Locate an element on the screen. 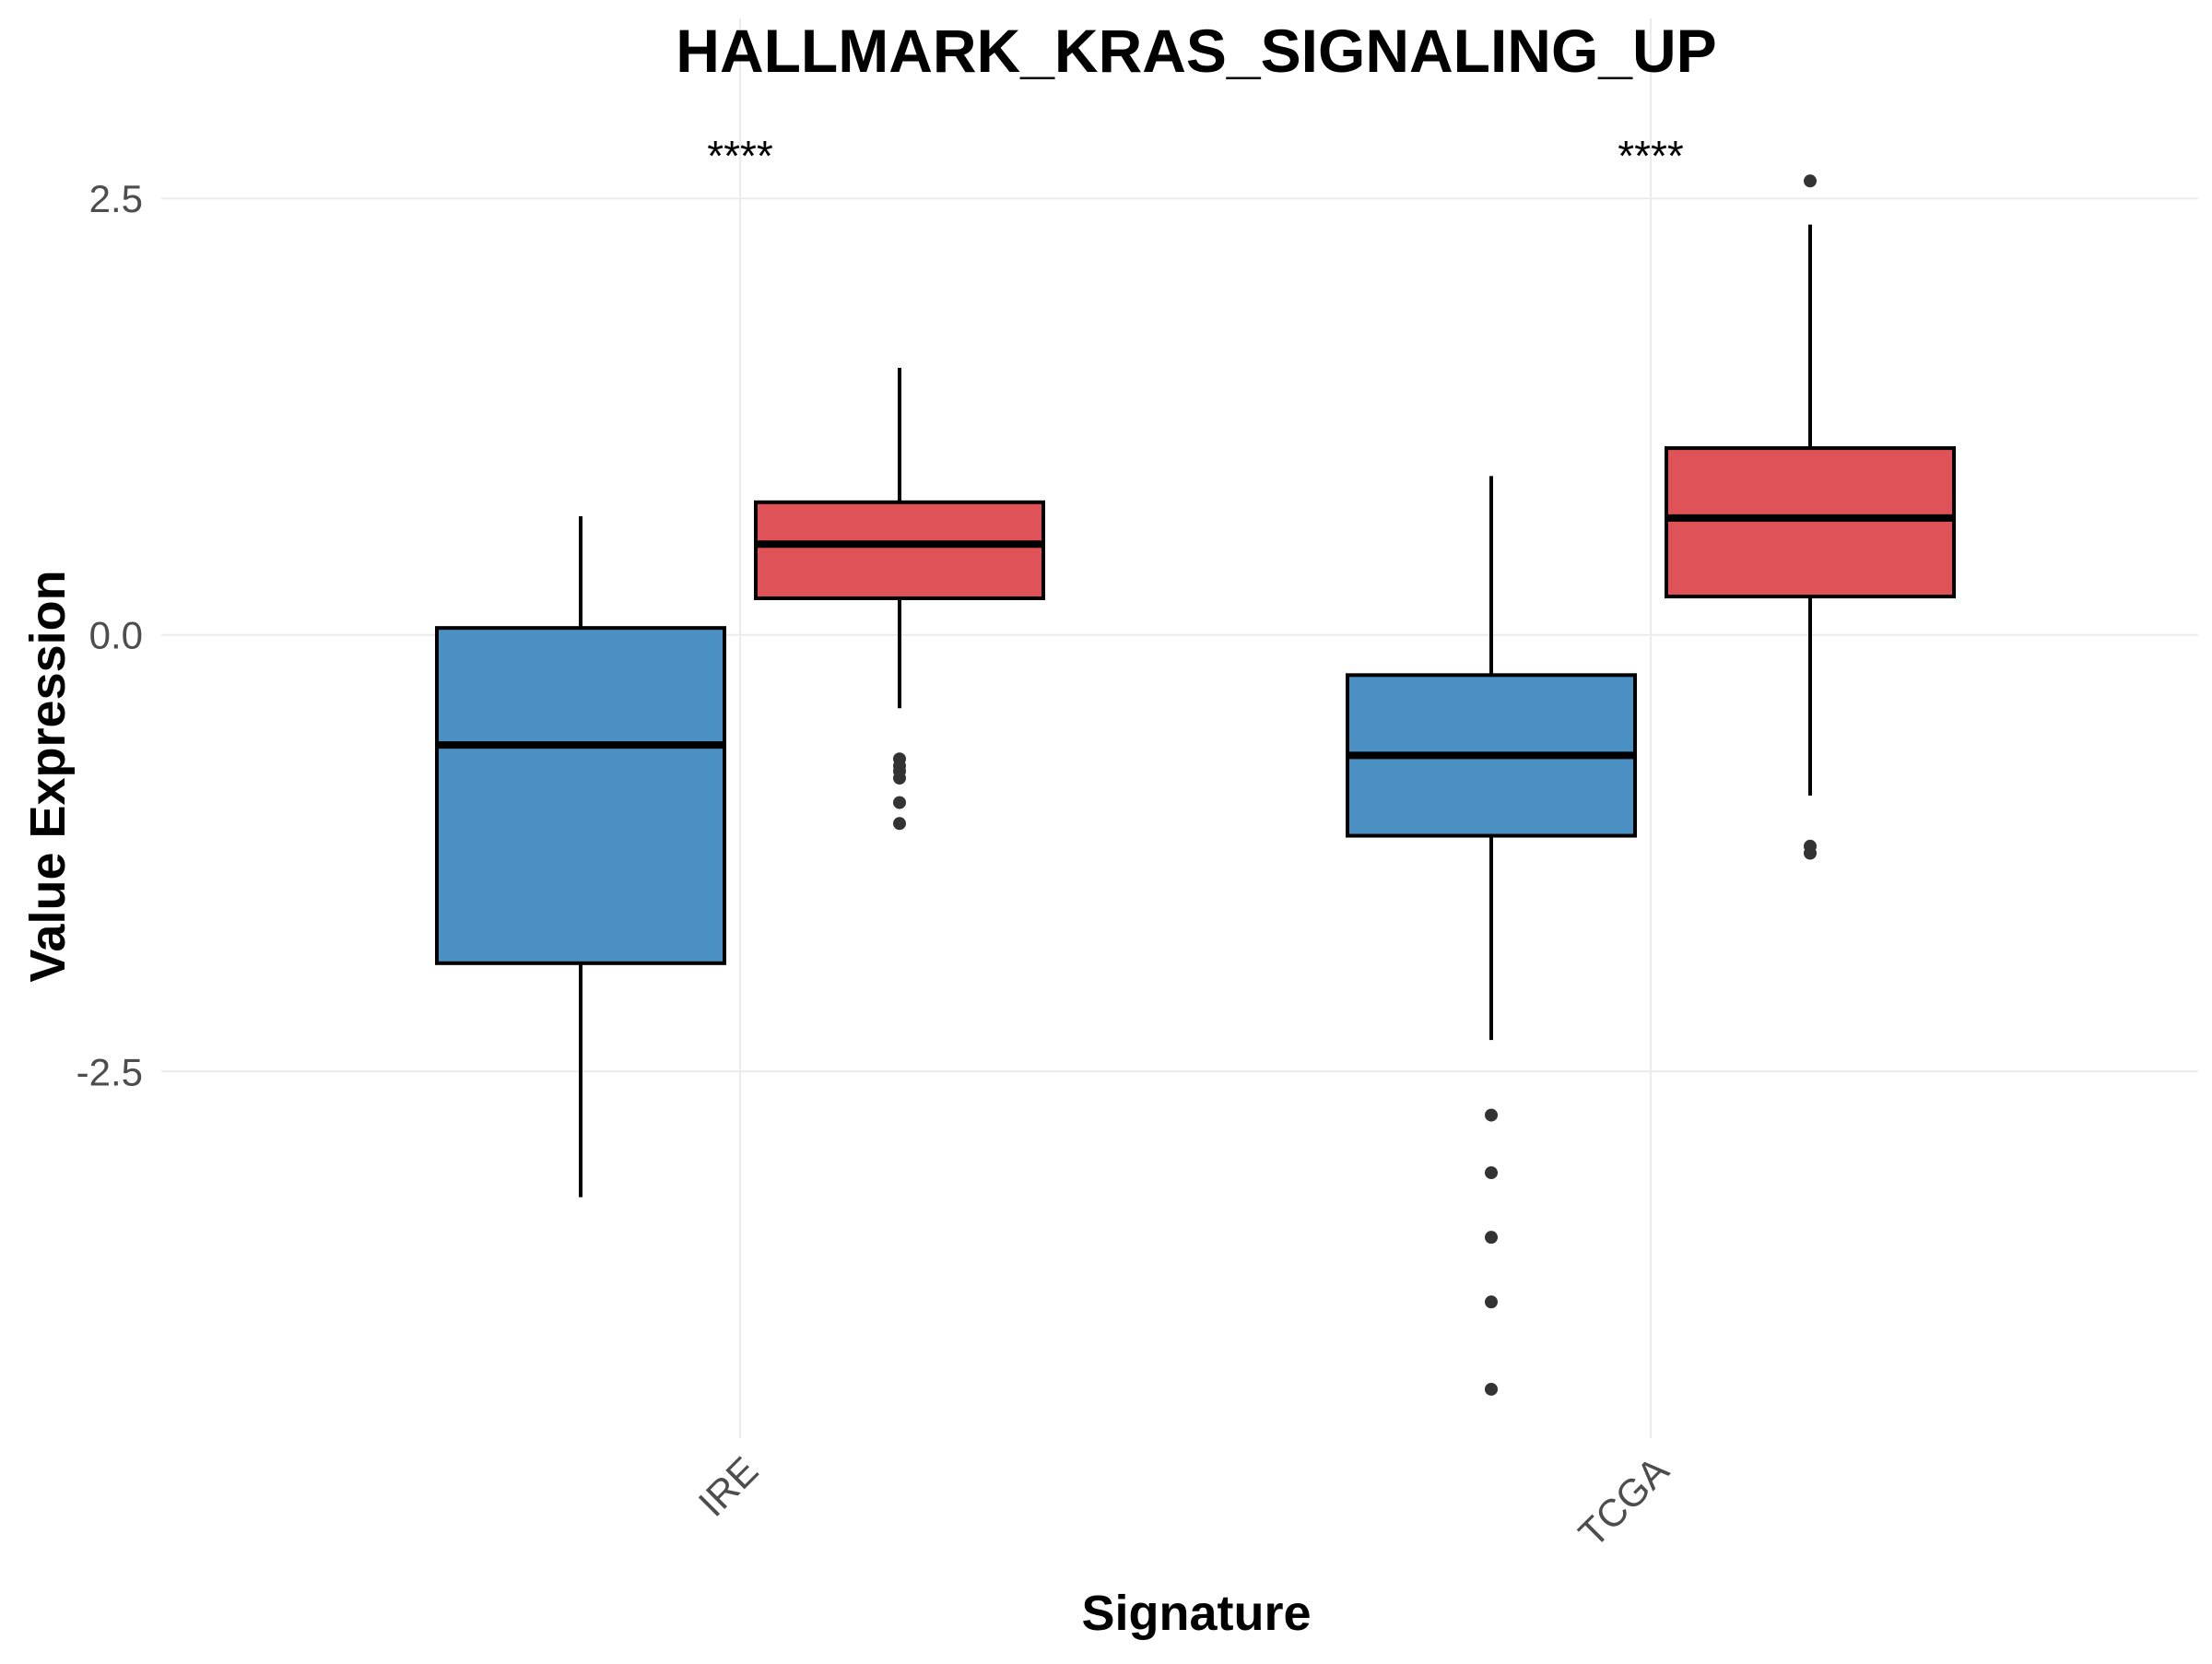  y-tick-label: -2.5 is located at coordinates (109, 1071).